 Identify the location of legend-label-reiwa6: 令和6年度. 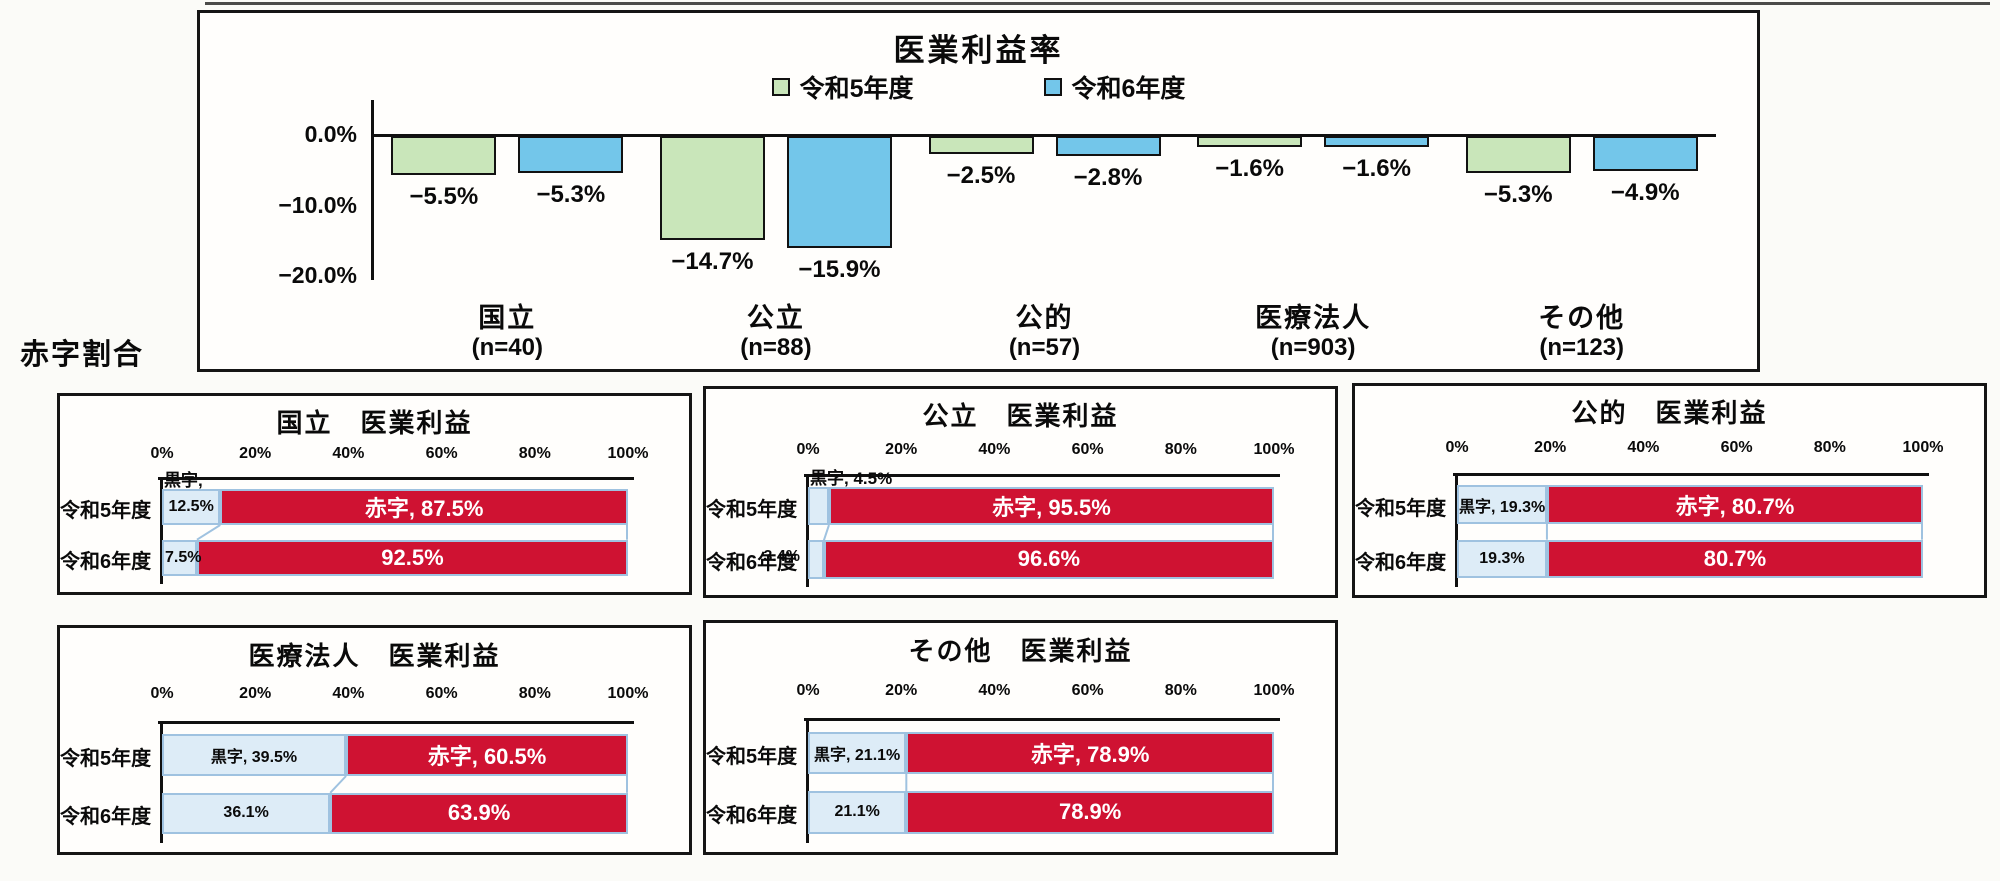
(1128, 89).